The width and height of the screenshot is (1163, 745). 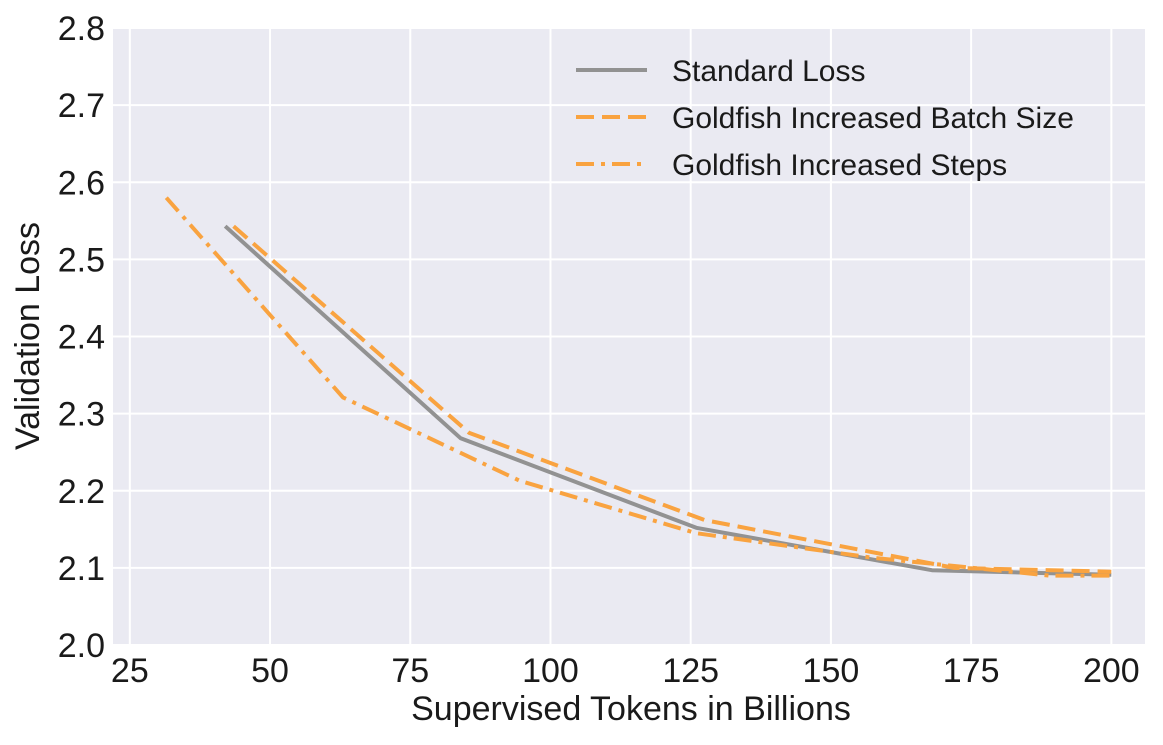 I want to click on y-tick-label: 2.4, so click(x=81, y=338).